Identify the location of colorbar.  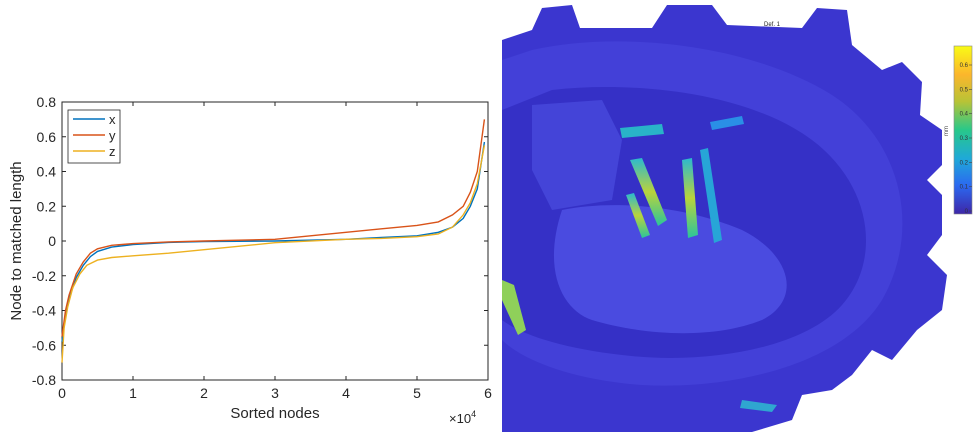
(963, 130).